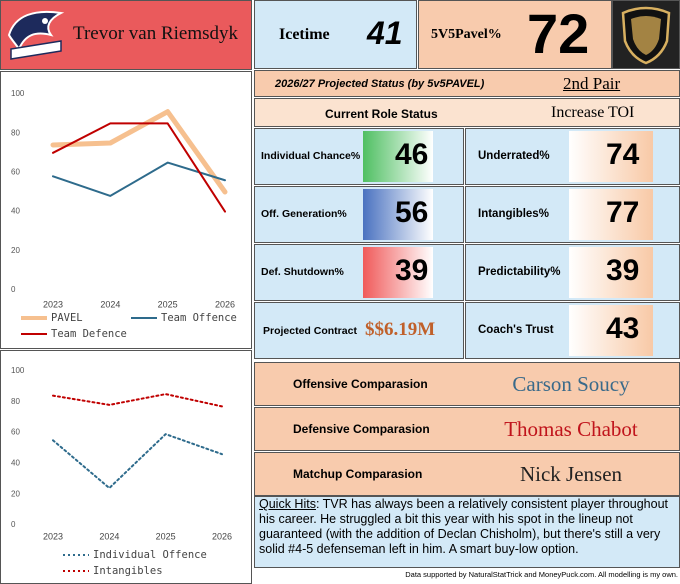 The width and height of the screenshot is (680, 584). I want to click on legend-label: Individual Offence, so click(150, 555).